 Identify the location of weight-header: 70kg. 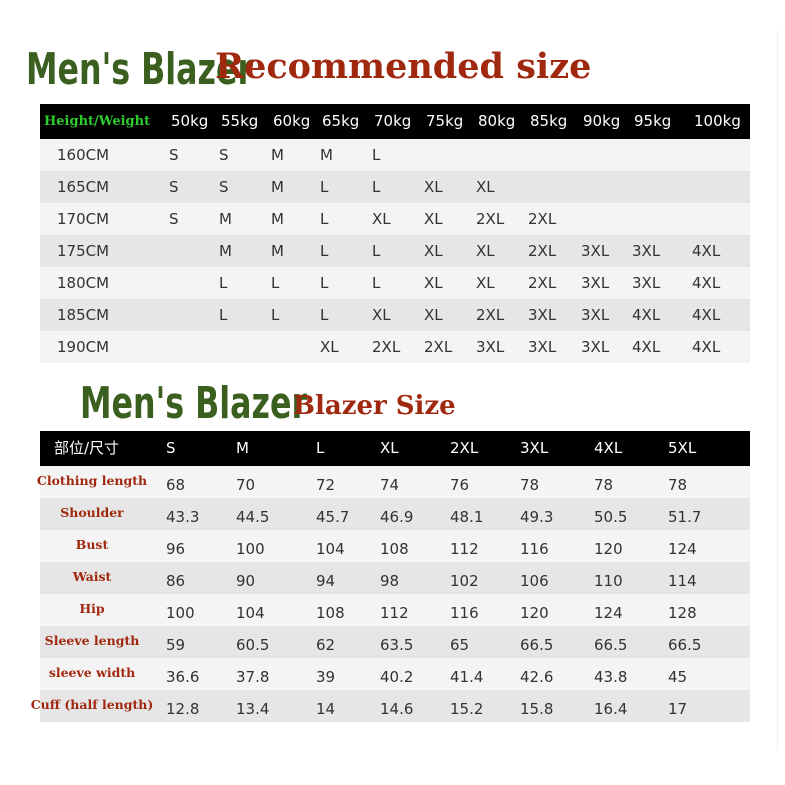
(393, 121).